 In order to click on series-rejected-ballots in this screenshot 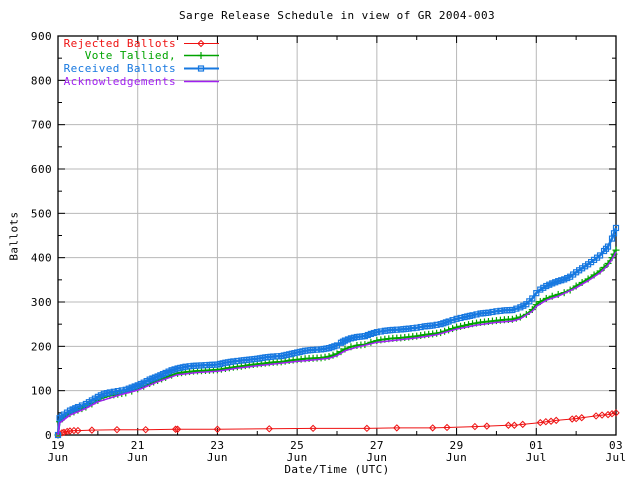, I will do `click(337, 424)`.